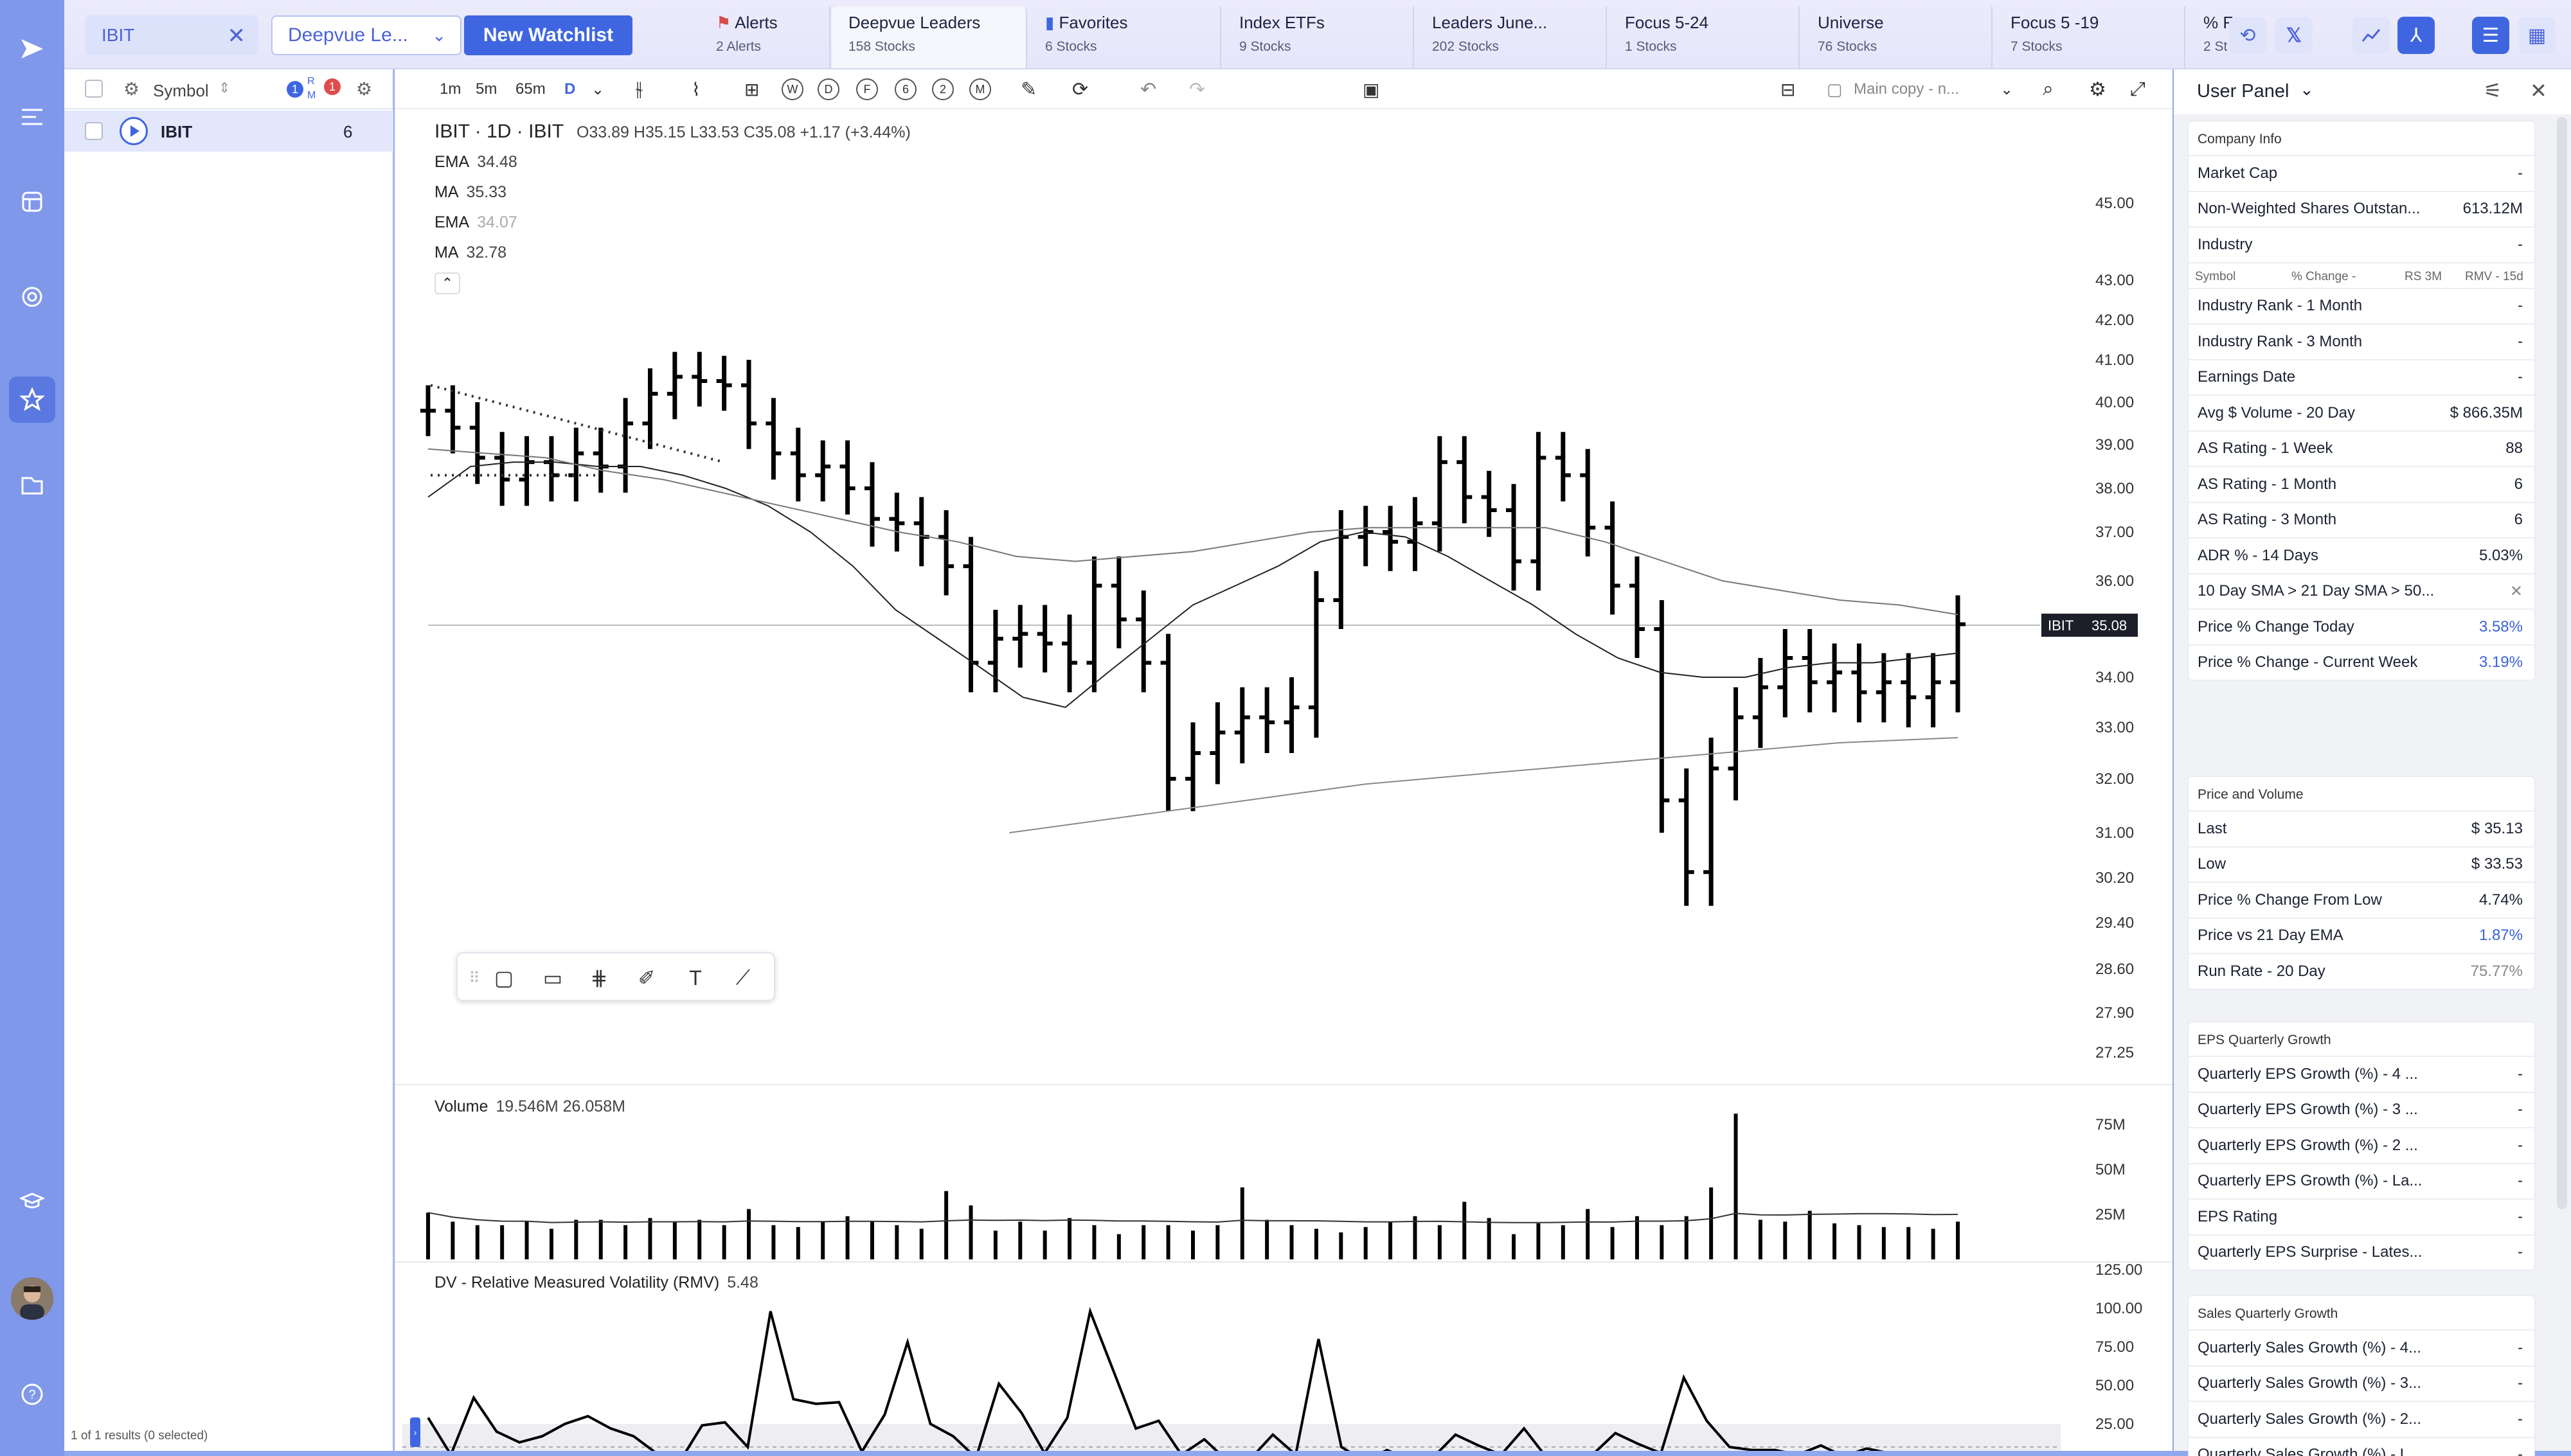 This screenshot has width=2571, height=1456. What do you see at coordinates (2361, 341) in the screenshot?
I see `panel-row: Industry Rank - 3 Month -` at bounding box center [2361, 341].